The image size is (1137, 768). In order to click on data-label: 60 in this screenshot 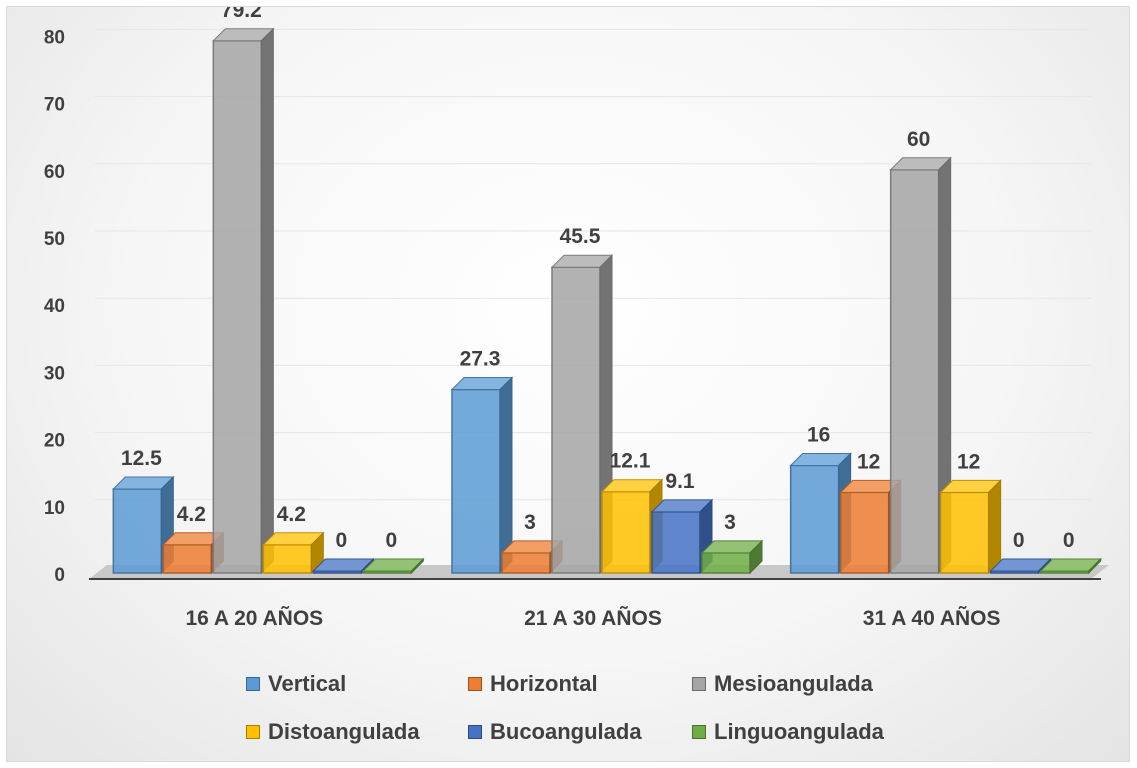, I will do `click(918, 139)`.